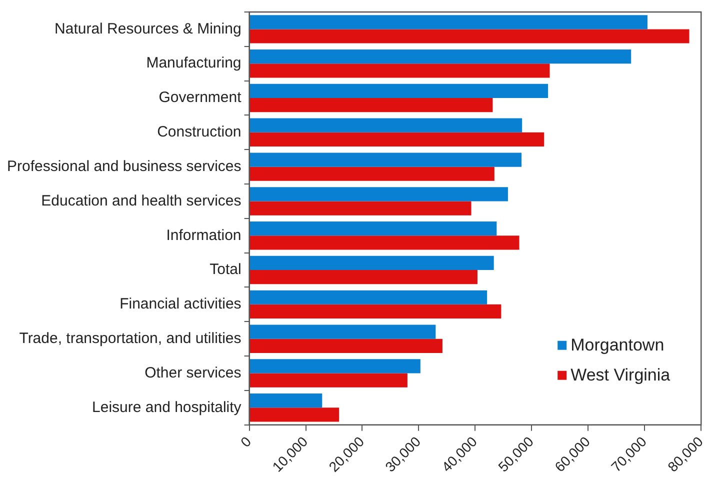 The image size is (716, 479). I want to click on y-tick-label: Natural Resources & Mining, so click(148, 29).